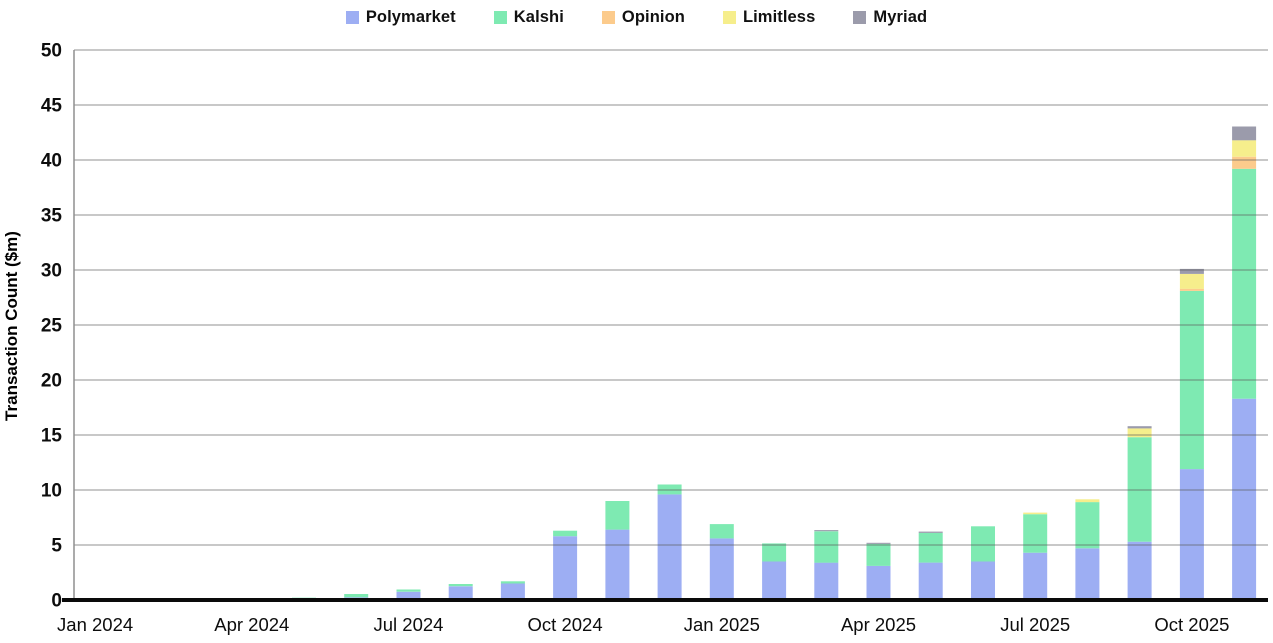 The image size is (1273, 643). Describe the element at coordinates (608, 17) in the screenshot. I see `legend-swatch-opinion-icon` at that location.